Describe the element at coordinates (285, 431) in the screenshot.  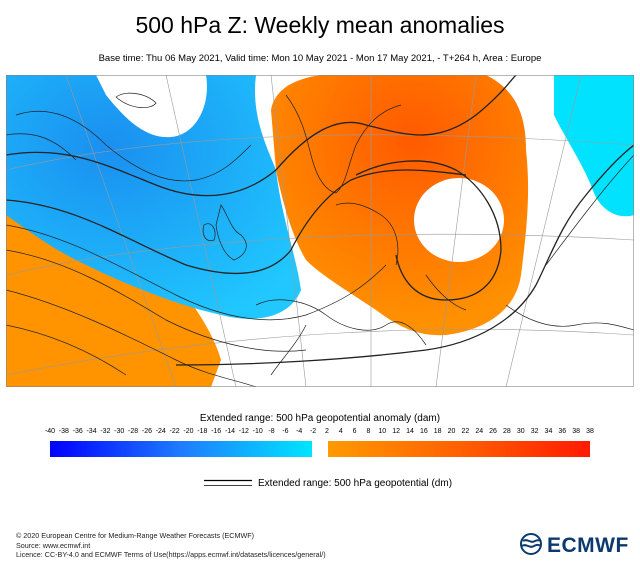
I see `colorbar-tick-label: -6` at that location.